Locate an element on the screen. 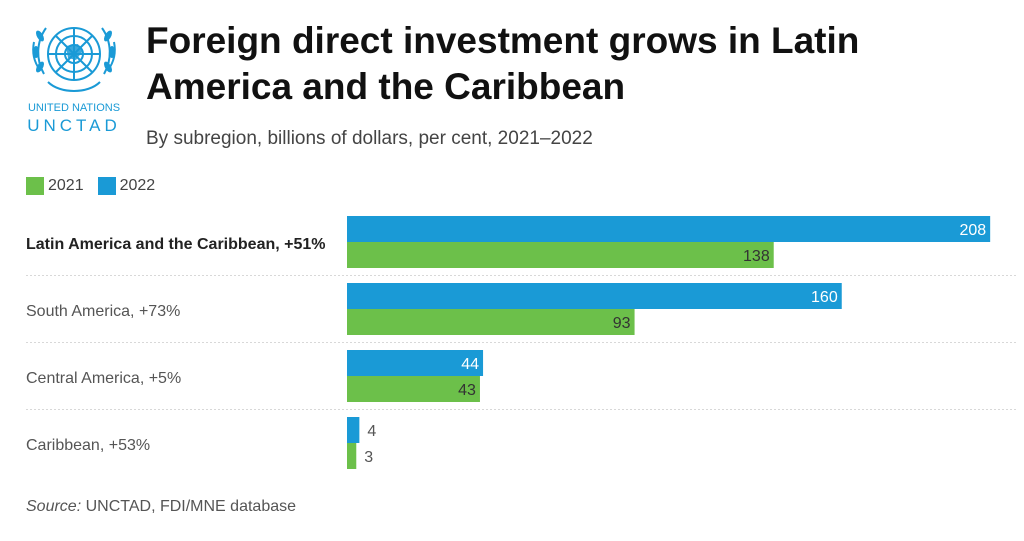 This screenshot has height=541, width=1024. legend-item-2022: 2022 is located at coordinates (126, 186).